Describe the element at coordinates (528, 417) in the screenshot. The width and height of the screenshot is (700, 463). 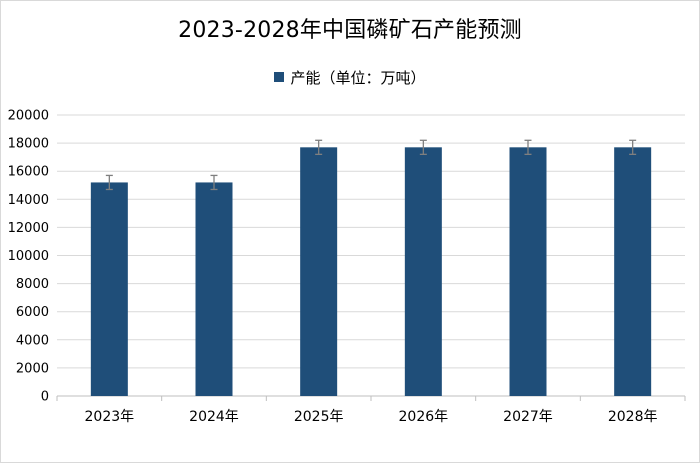
I see `x-tick-label: 2027年` at that location.